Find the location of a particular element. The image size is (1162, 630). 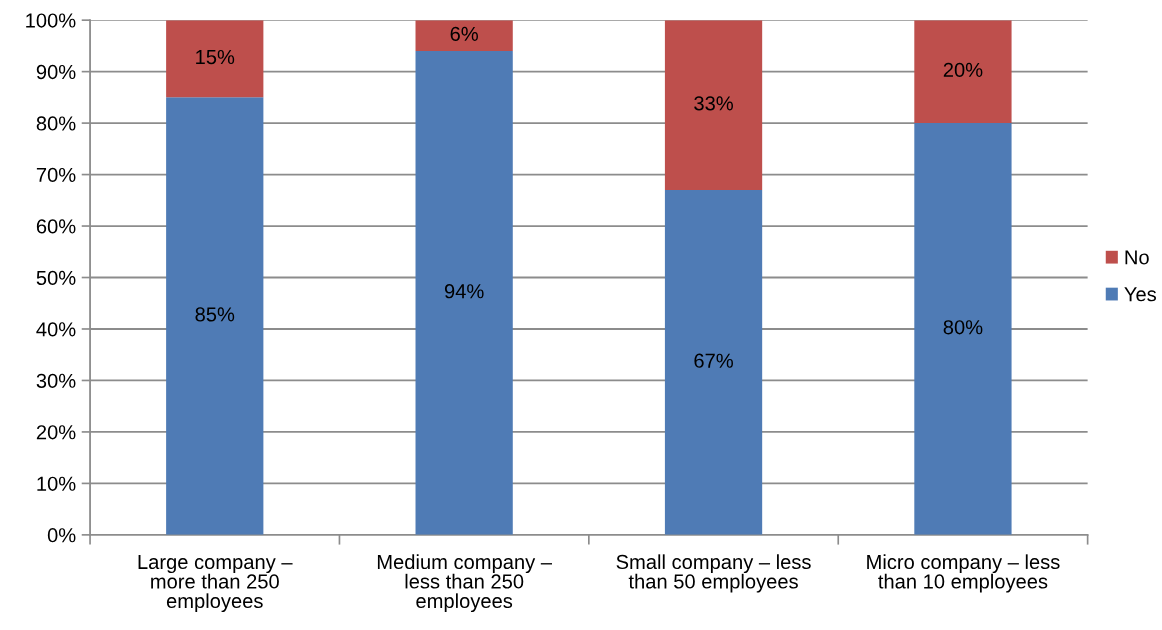

y-tick-label: 70% is located at coordinates (56, 175).